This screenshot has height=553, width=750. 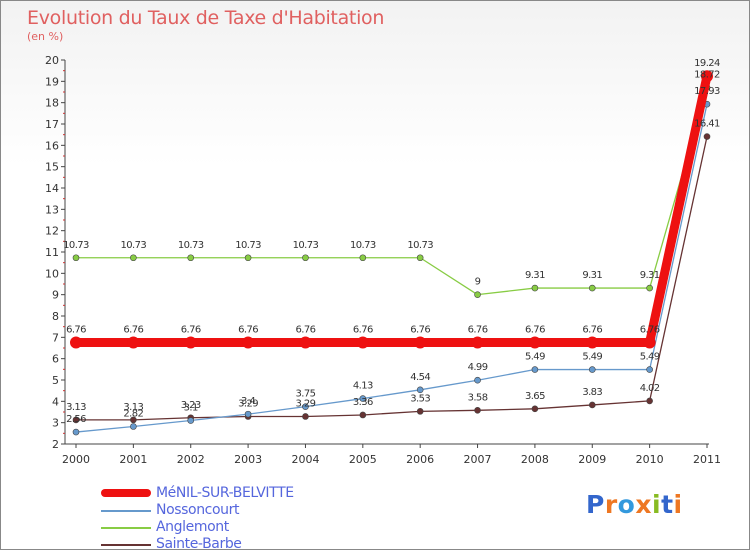 What do you see at coordinates (52, 103) in the screenshot?
I see `y-tick-label: 18` at bounding box center [52, 103].